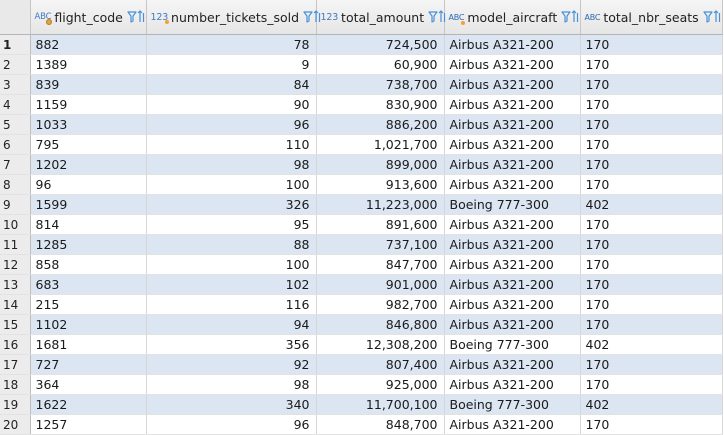 This screenshot has height=435, width=724. I want to click on row-number: 18, so click(15, 384).